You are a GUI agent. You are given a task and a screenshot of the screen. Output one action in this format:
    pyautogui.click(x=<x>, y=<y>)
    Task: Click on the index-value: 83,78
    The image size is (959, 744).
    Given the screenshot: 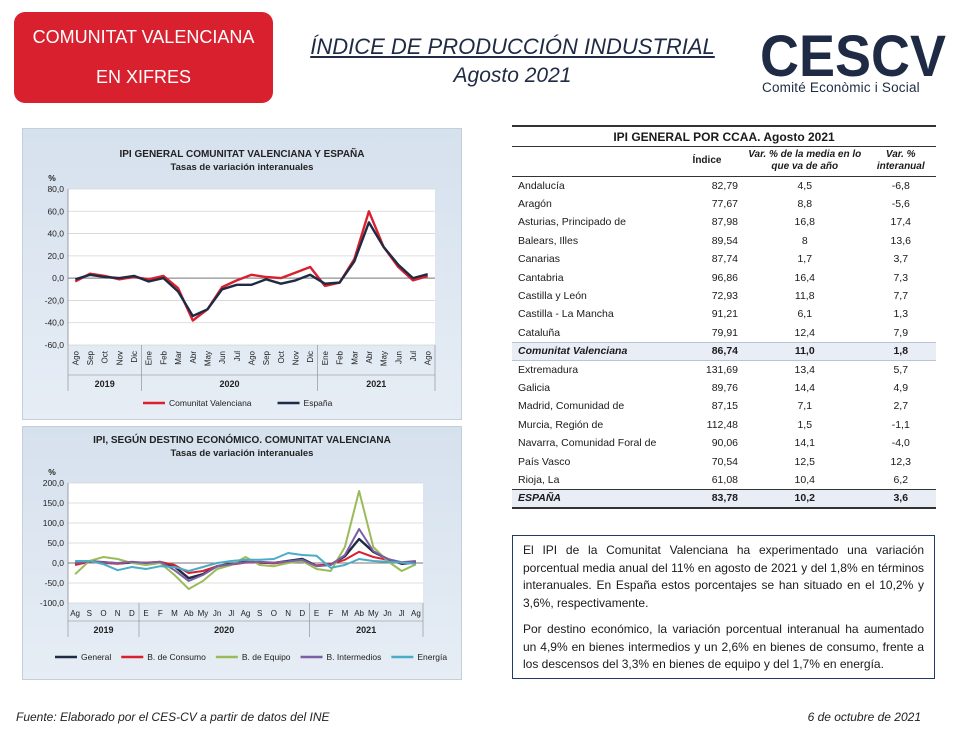 What is the action you would take?
    pyautogui.click(x=707, y=498)
    